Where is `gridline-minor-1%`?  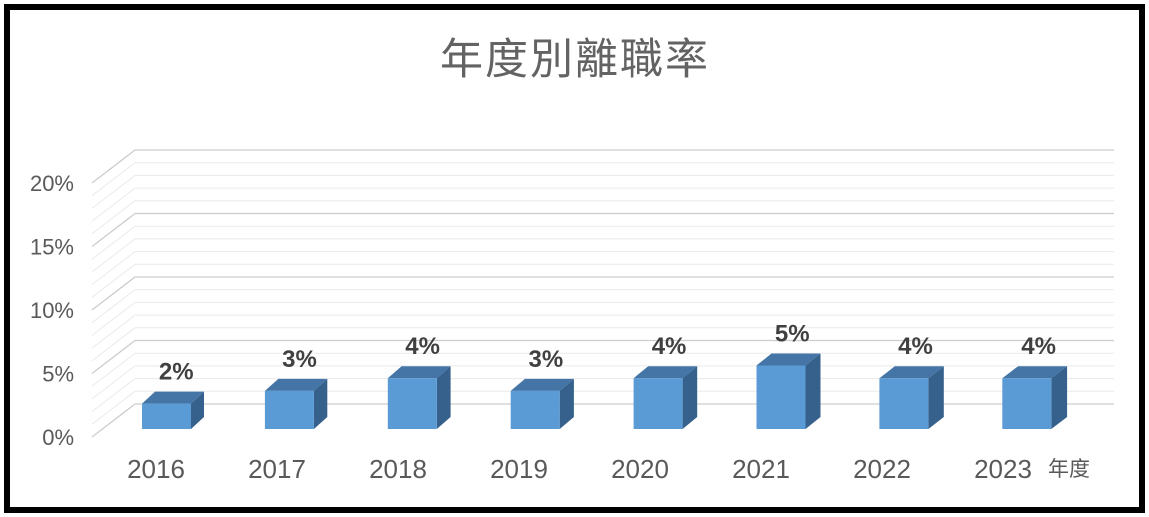
gridline-minor-1% is located at coordinates (602, 407).